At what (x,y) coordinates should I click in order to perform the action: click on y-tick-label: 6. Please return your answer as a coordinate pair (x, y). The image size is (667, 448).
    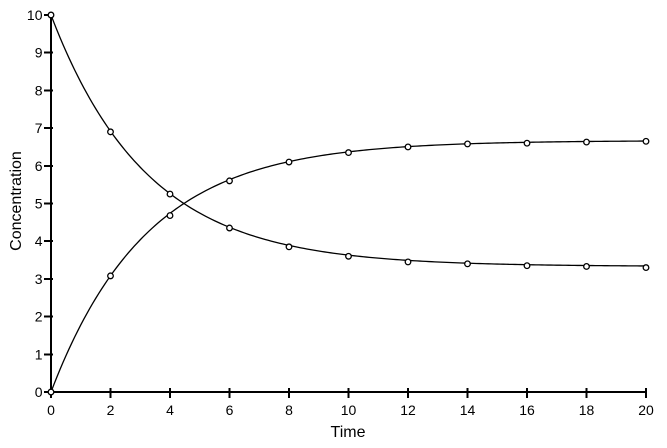
    Looking at the image, I should click on (39, 166).